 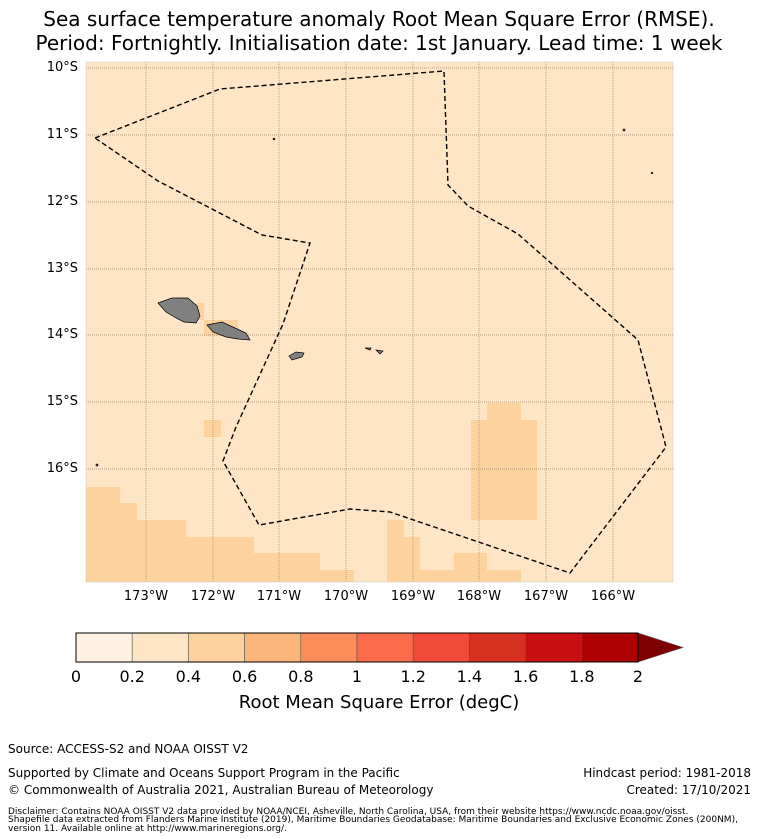 What do you see at coordinates (97, 465) in the screenshot?
I see `island-southwest` at bounding box center [97, 465].